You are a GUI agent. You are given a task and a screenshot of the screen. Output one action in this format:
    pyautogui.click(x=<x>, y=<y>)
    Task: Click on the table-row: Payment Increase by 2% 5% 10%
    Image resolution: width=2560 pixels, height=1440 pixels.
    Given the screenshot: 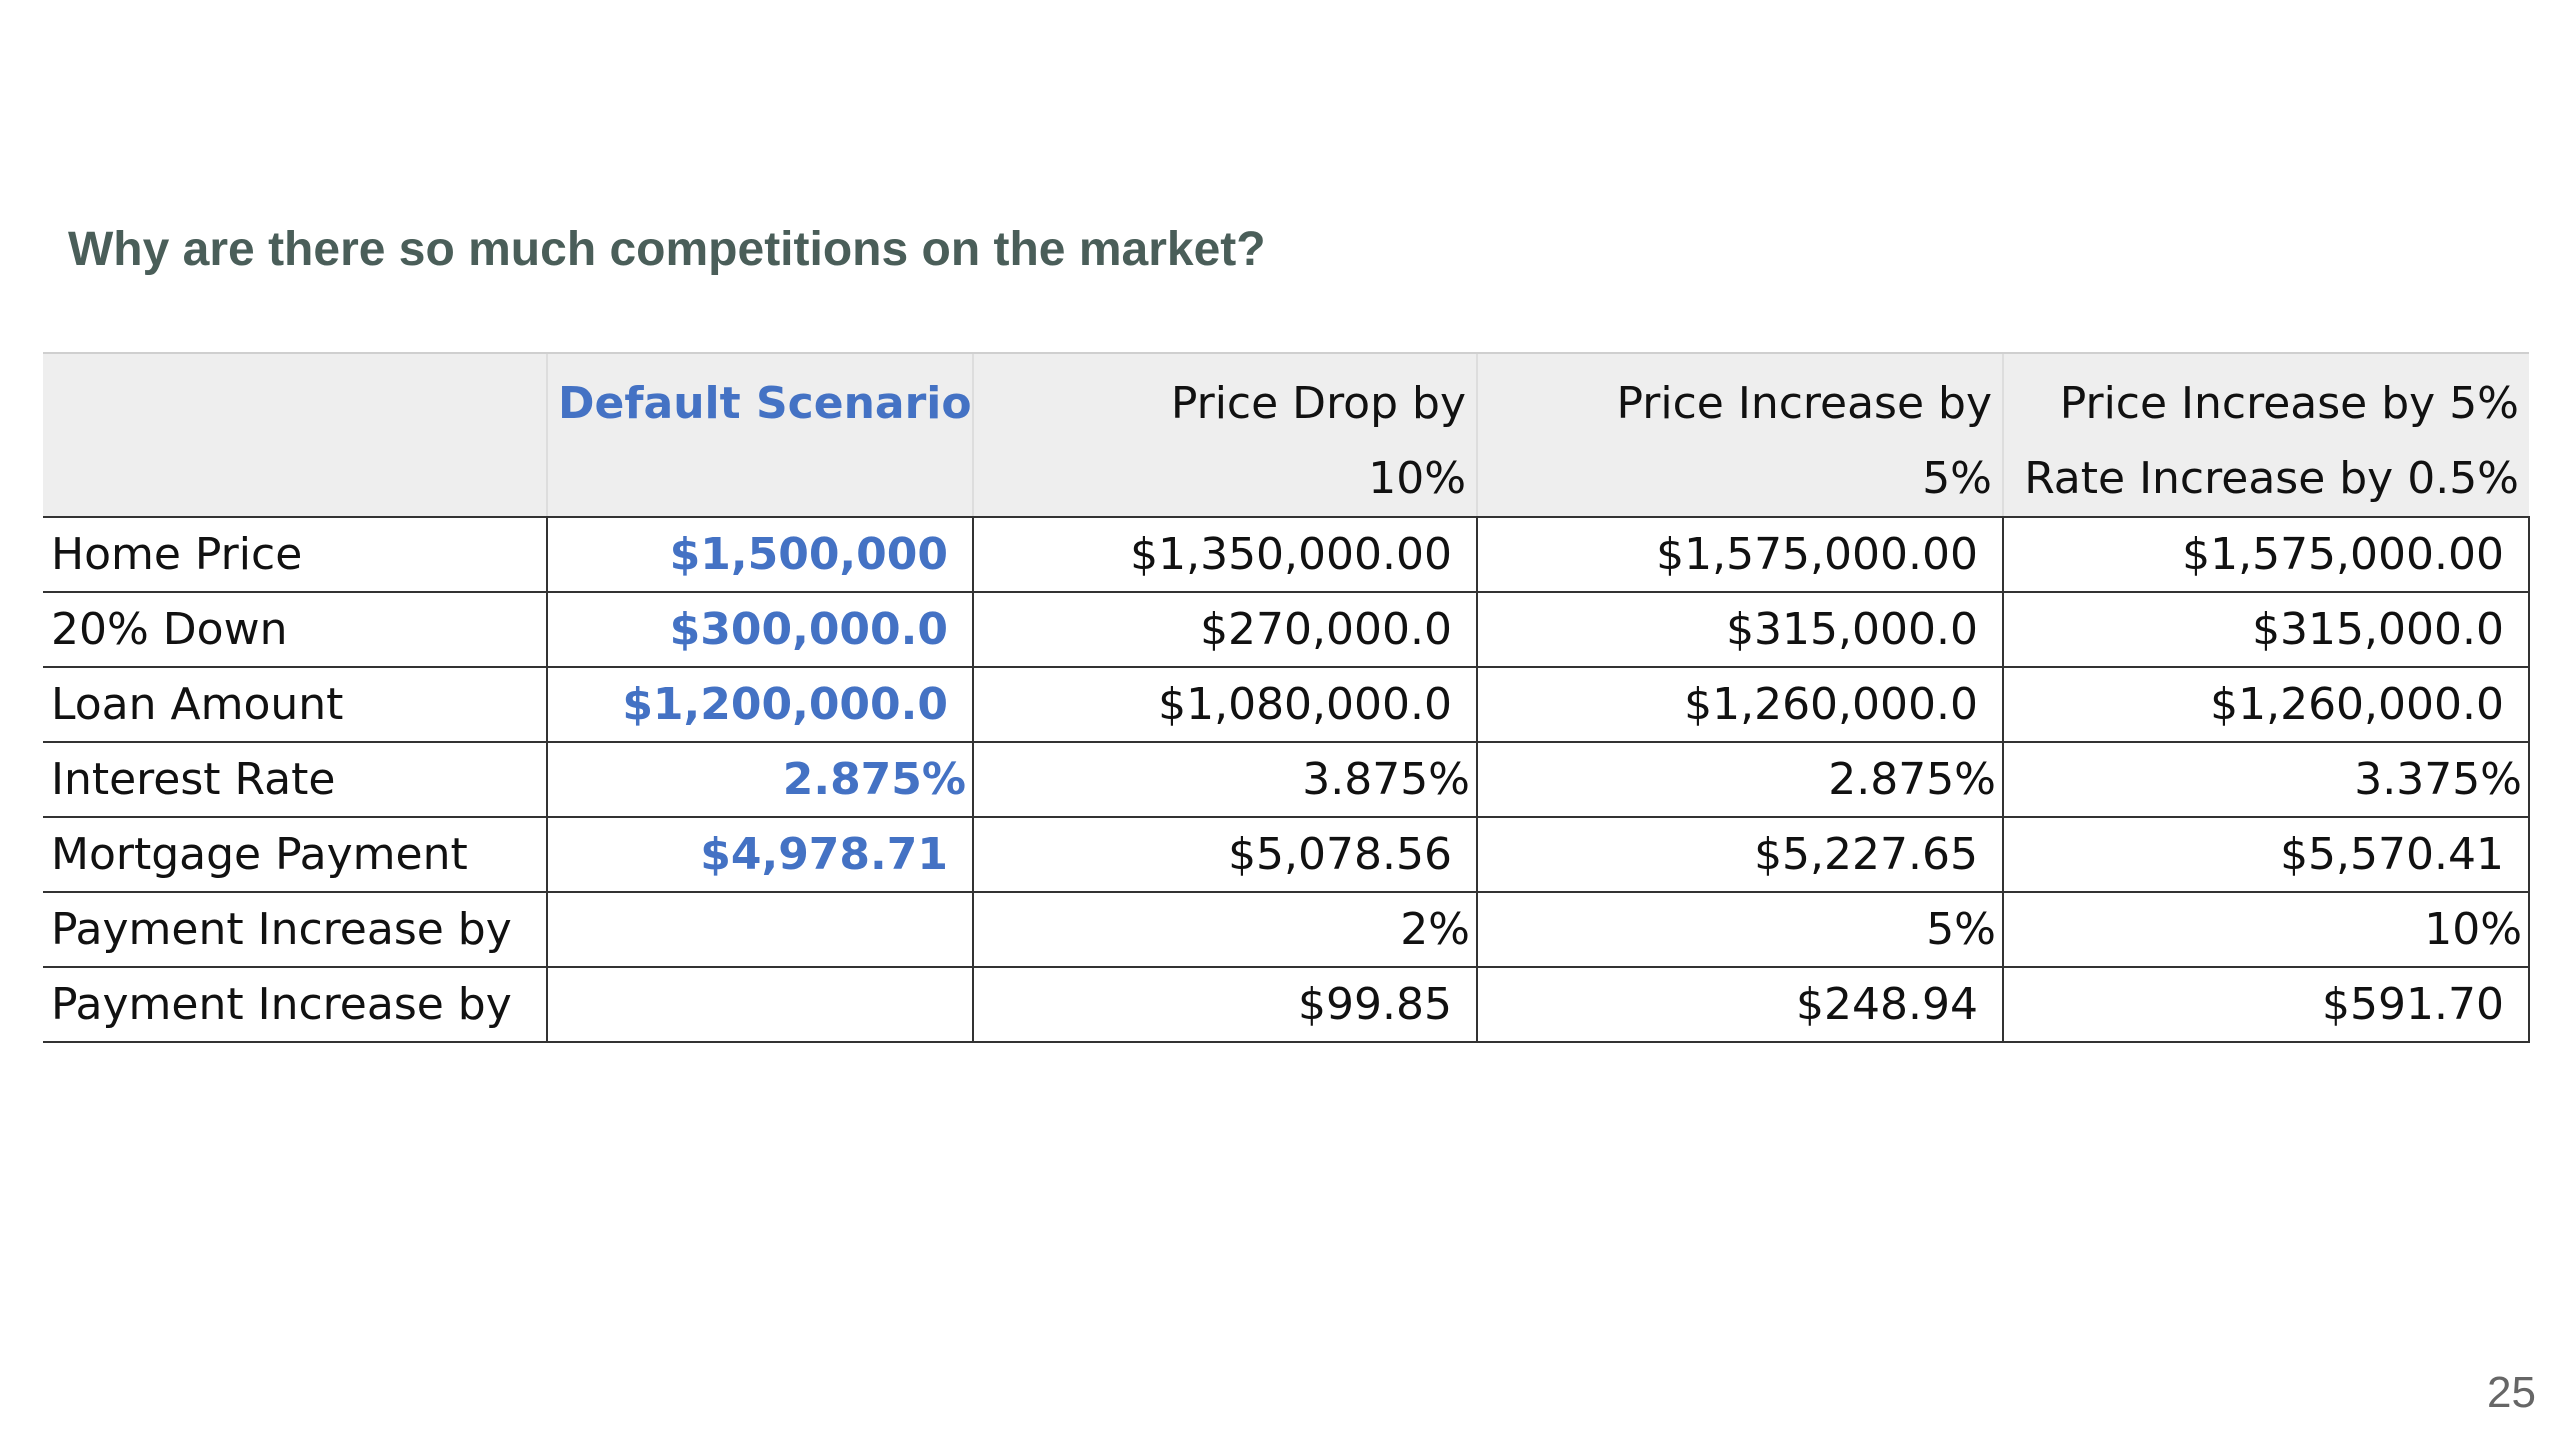 What is the action you would take?
    pyautogui.click(x=1286, y=929)
    